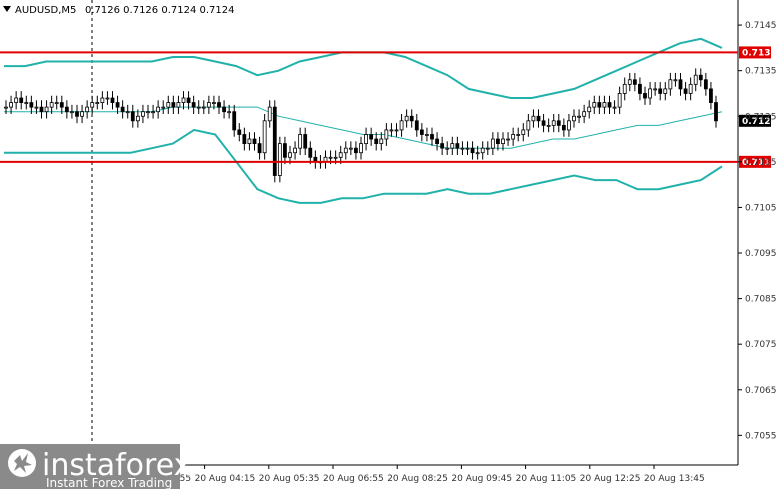  I want to click on instaforex-logo-icon, so click(22, 463).